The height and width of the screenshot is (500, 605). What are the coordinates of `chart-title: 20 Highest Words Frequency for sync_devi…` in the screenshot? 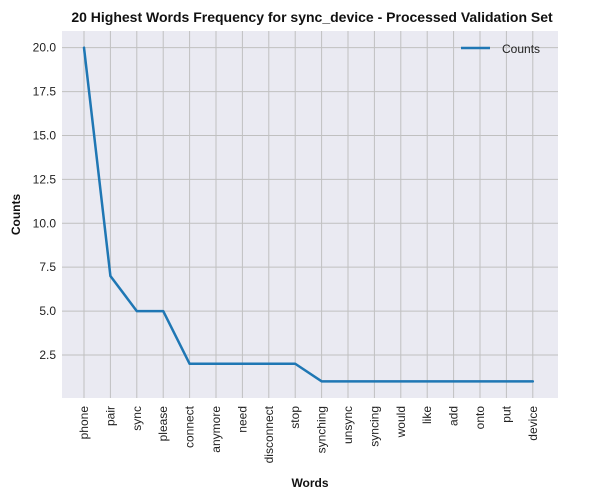 It's located at (312, 17).